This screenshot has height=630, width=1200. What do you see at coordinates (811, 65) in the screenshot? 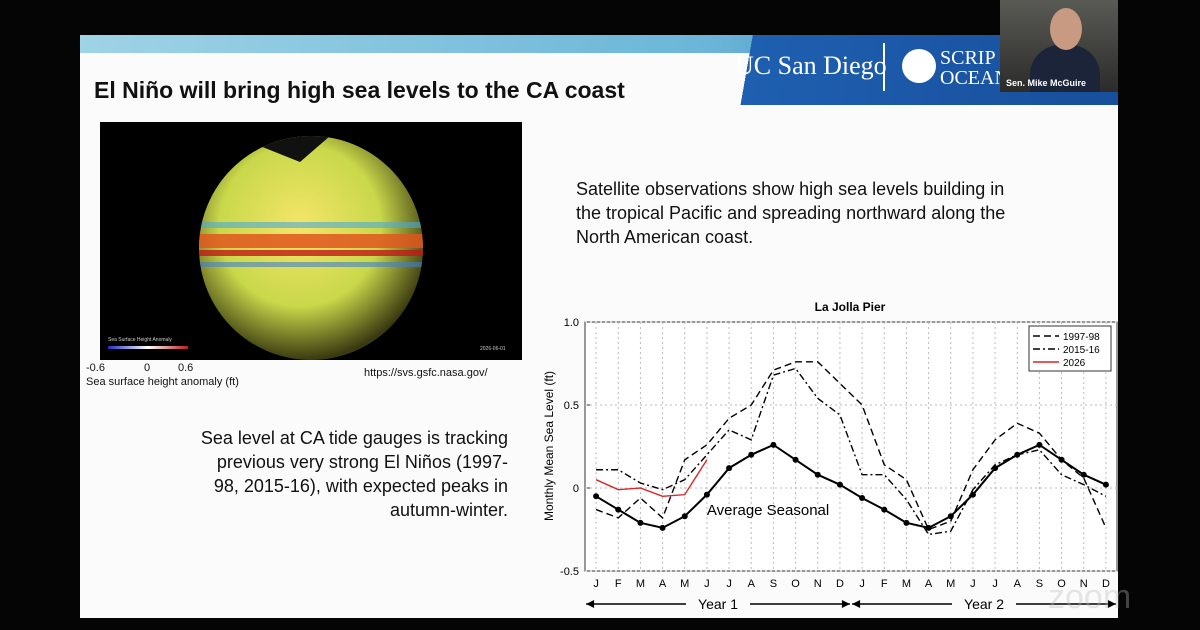
I see `logo-ucsd: UC San Diego` at bounding box center [811, 65].